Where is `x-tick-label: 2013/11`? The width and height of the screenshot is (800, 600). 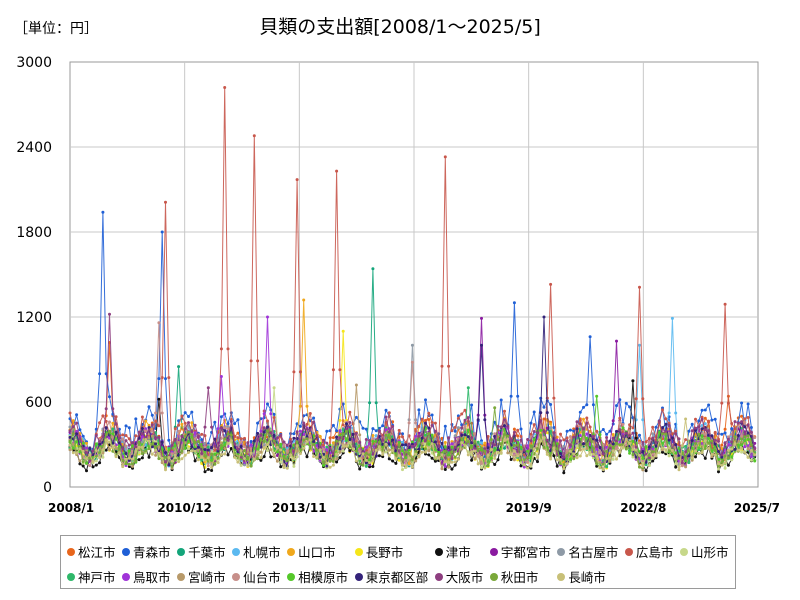
x-tick-label: 2013/11 is located at coordinates (299, 508).